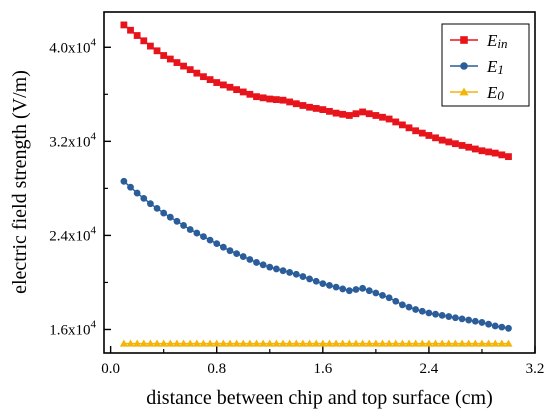  I want to click on legend: Ein E1 E0, so click(485, 65).